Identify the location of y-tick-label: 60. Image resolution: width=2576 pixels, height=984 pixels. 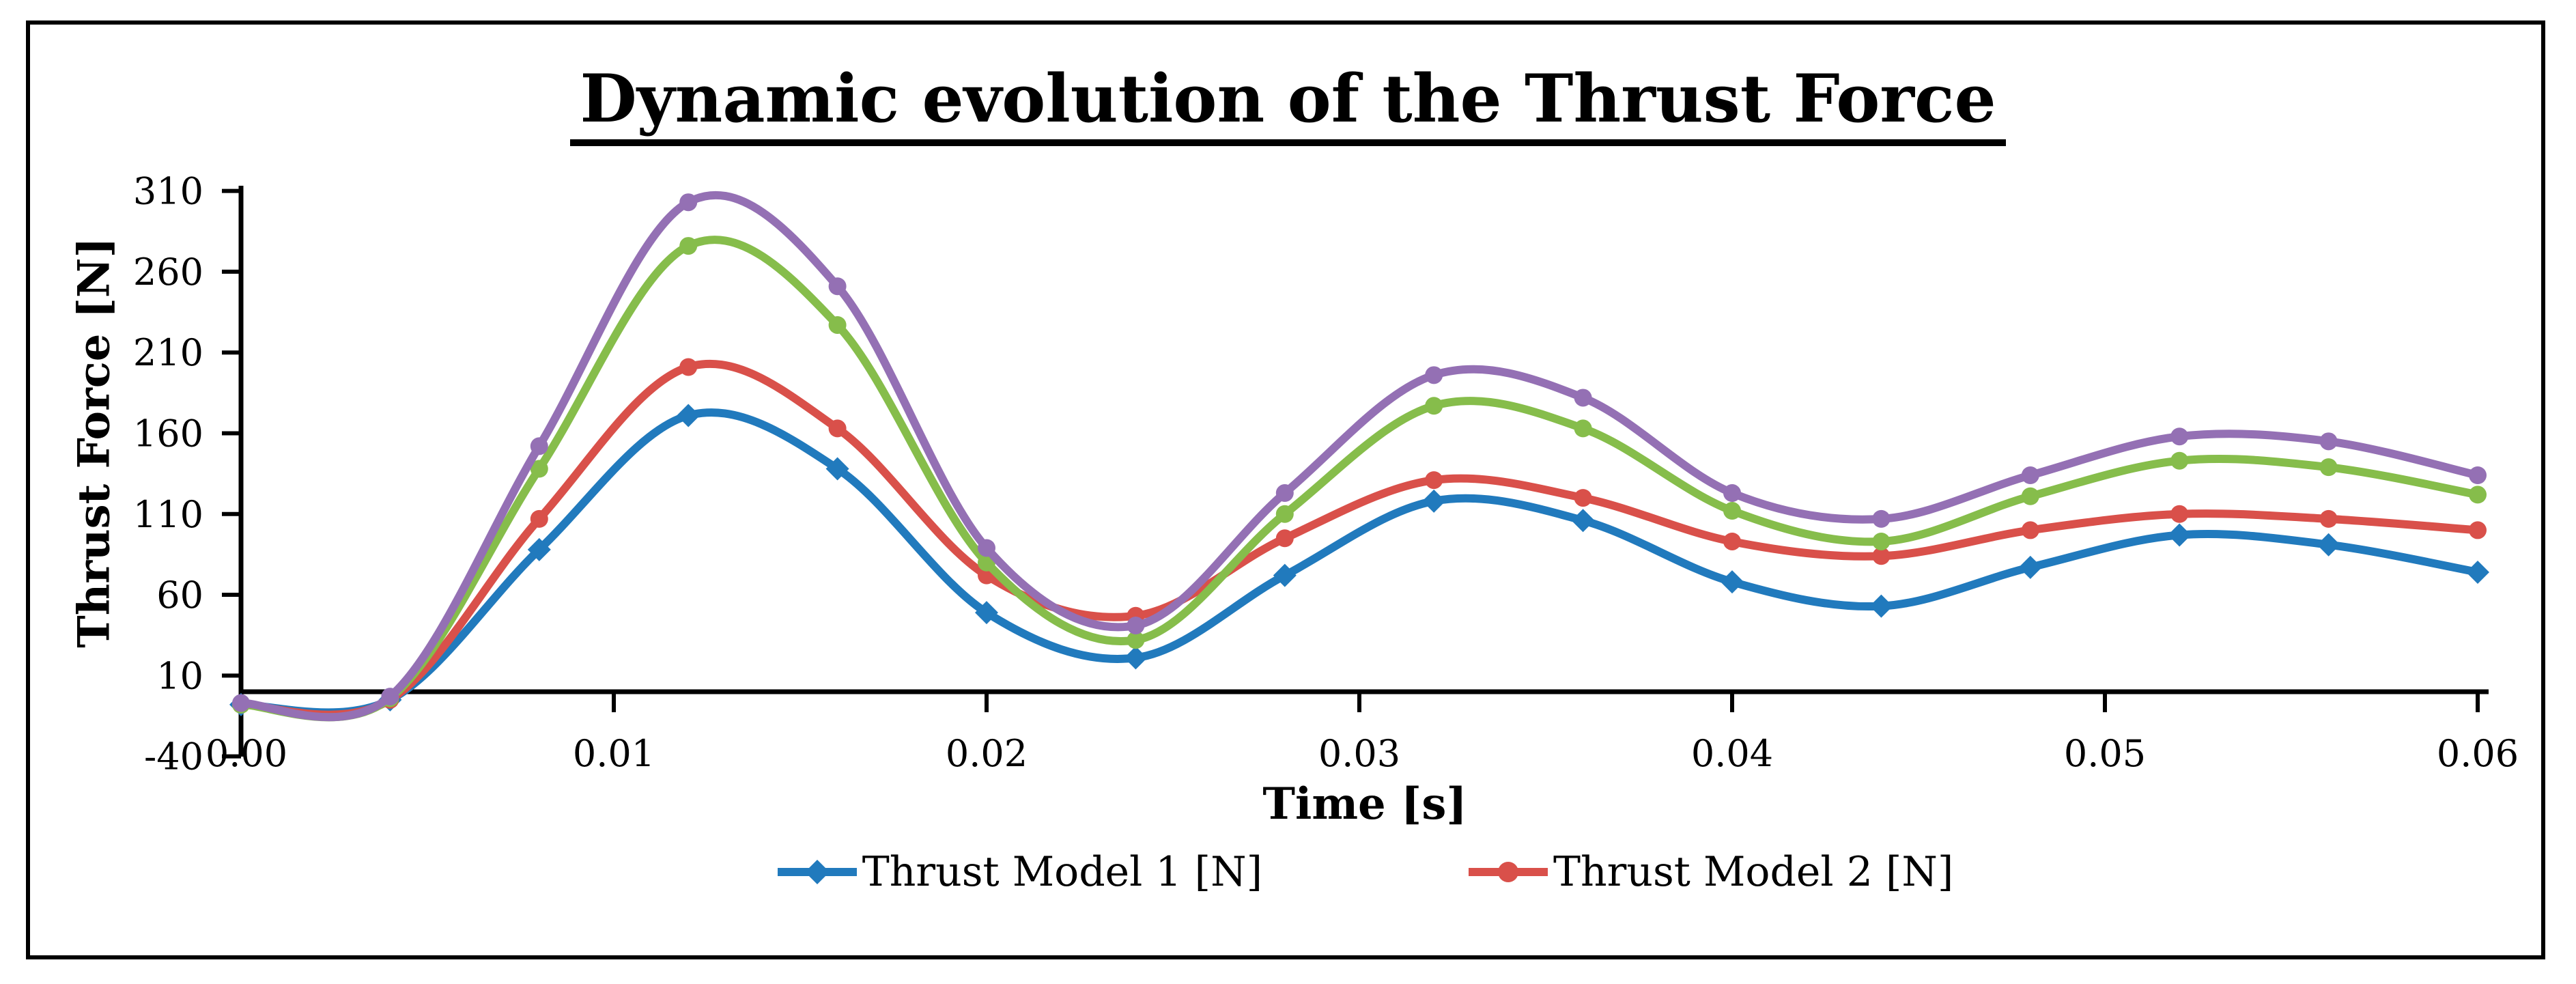
(180, 595).